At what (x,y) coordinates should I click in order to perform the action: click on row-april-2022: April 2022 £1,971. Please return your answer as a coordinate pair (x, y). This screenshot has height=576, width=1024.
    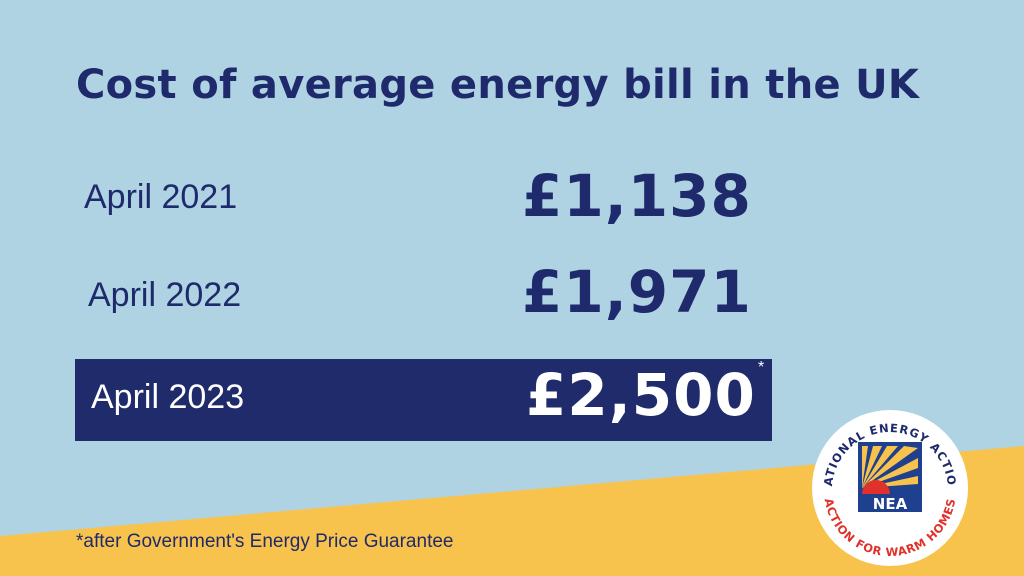
    Looking at the image, I should click on (512, 296).